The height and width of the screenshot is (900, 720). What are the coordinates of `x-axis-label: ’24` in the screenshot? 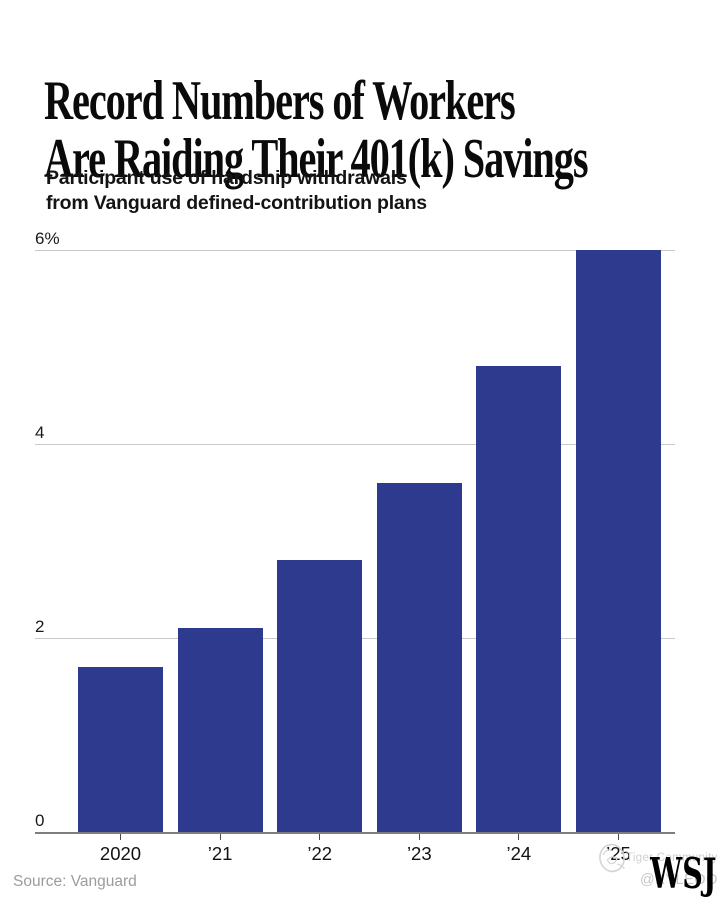 It's located at (519, 853).